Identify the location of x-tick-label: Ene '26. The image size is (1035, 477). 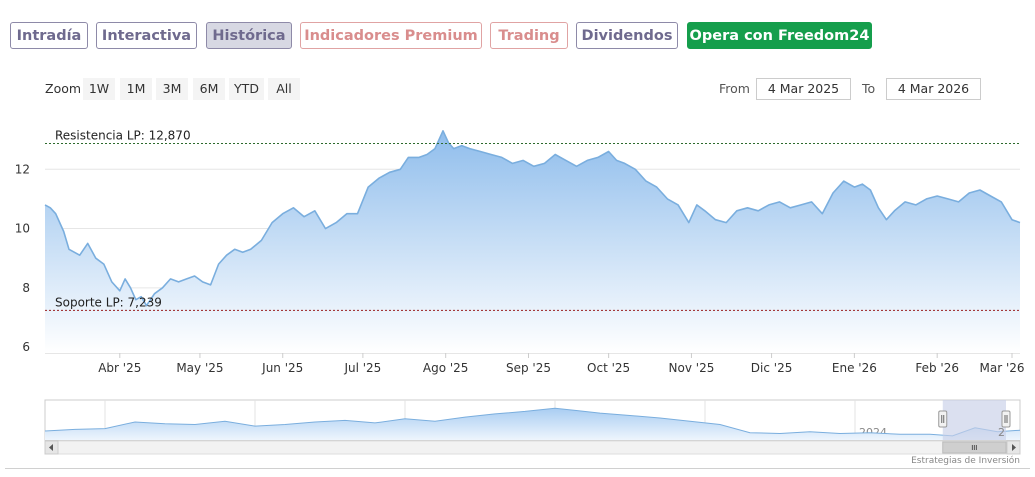
(854, 368).